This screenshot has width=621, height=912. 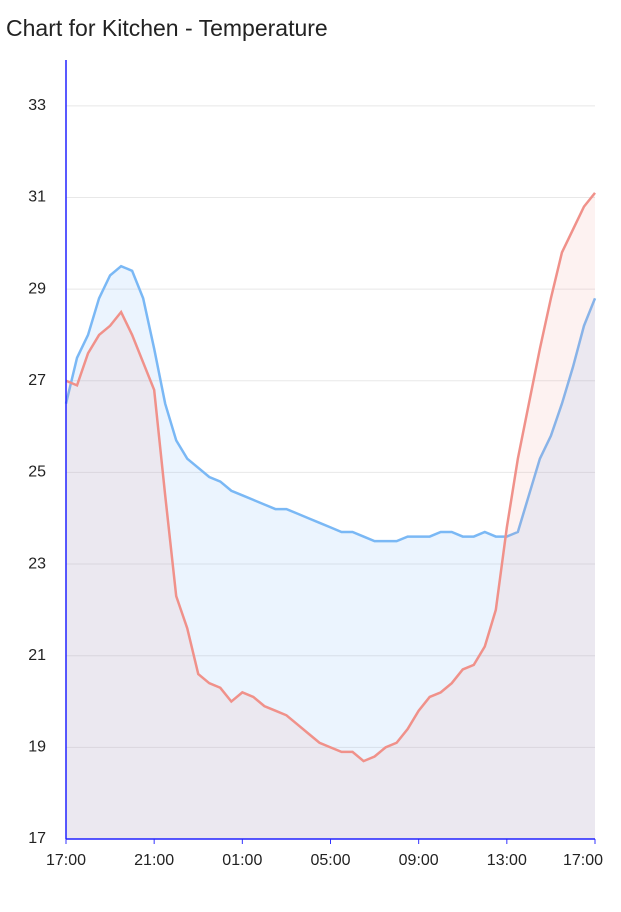 What do you see at coordinates (37, 563) in the screenshot?
I see `y-tick-label: 23` at bounding box center [37, 563].